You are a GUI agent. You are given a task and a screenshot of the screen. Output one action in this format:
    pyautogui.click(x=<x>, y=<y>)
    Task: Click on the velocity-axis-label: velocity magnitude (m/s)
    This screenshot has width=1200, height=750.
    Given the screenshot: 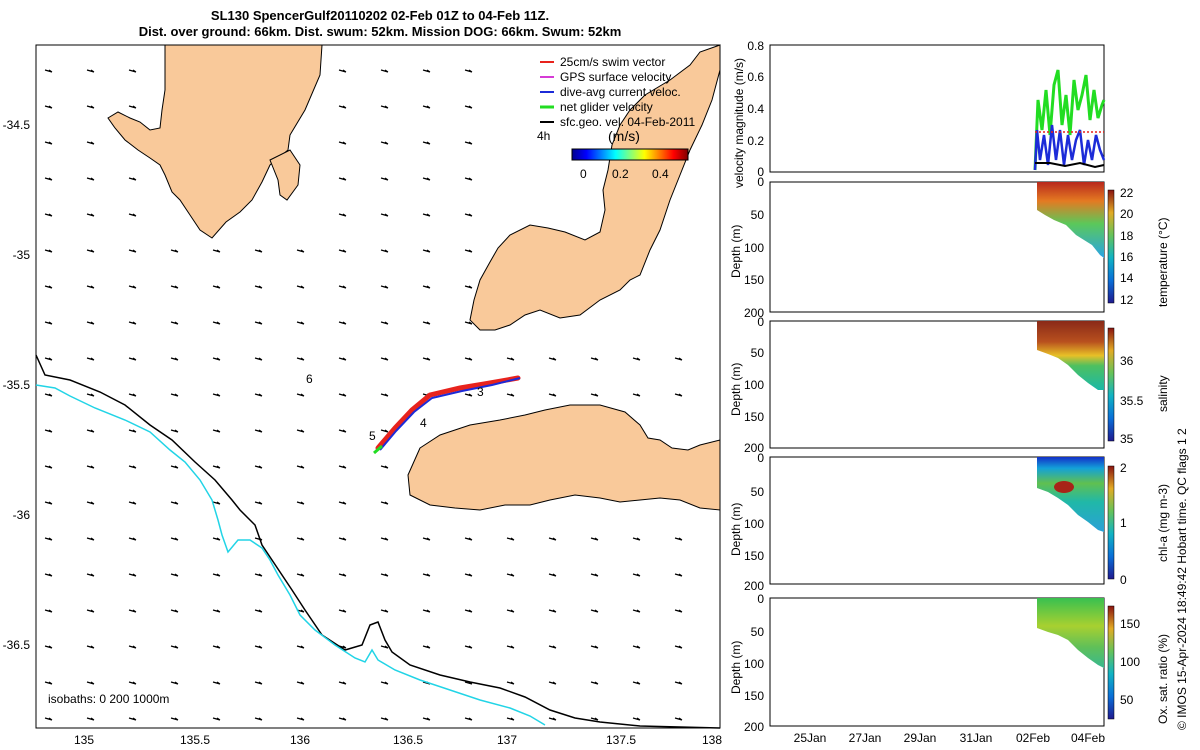 What is the action you would take?
    pyautogui.click(x=739, y=123)
    